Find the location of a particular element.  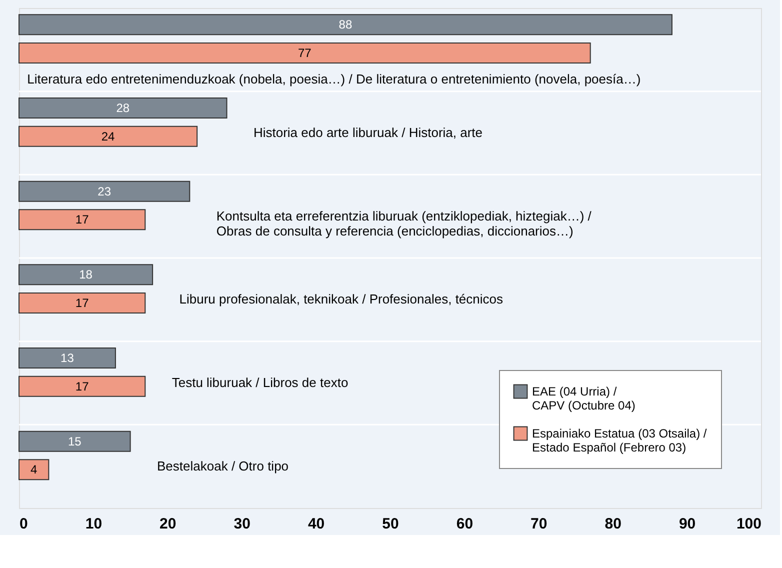

x-tick-label: 0 is located at coordinates (24, 524).